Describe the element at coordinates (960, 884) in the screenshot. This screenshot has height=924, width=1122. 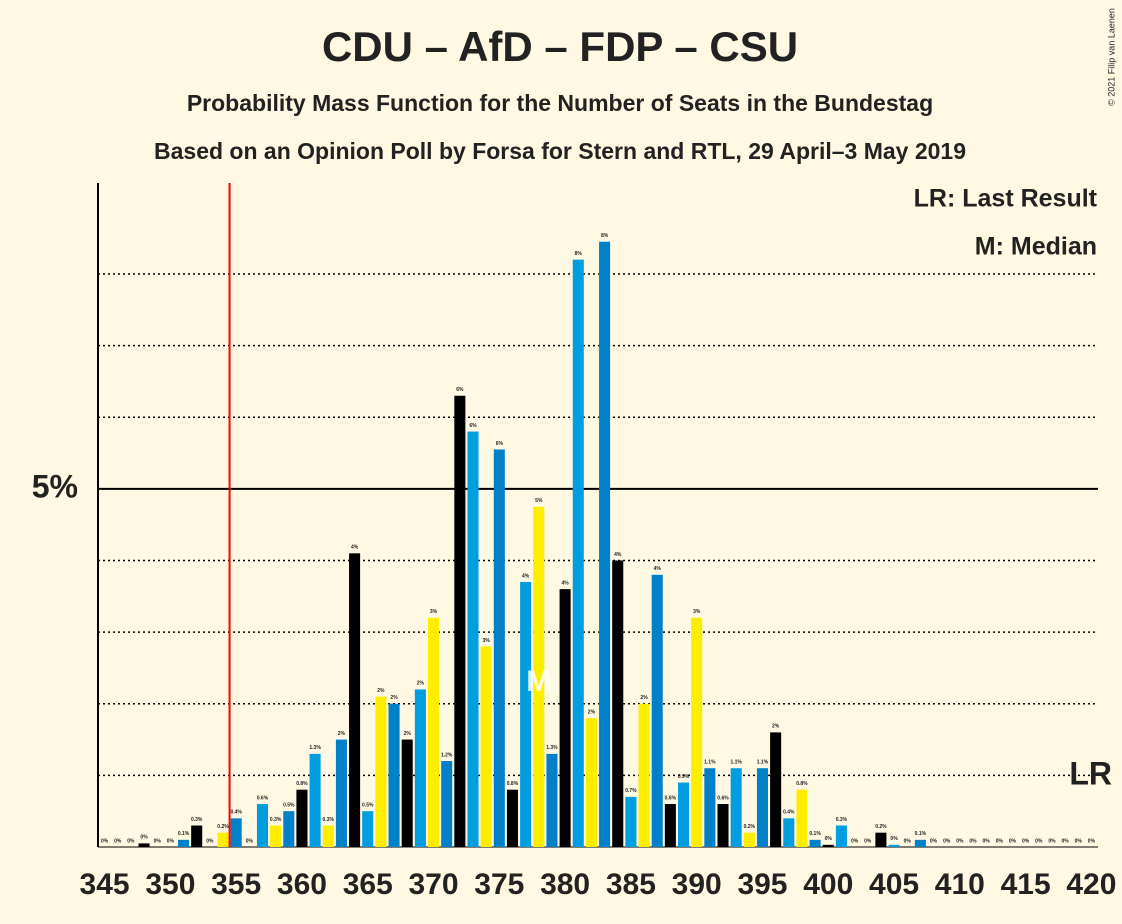
I see `x-tick-label: 410` at that location.